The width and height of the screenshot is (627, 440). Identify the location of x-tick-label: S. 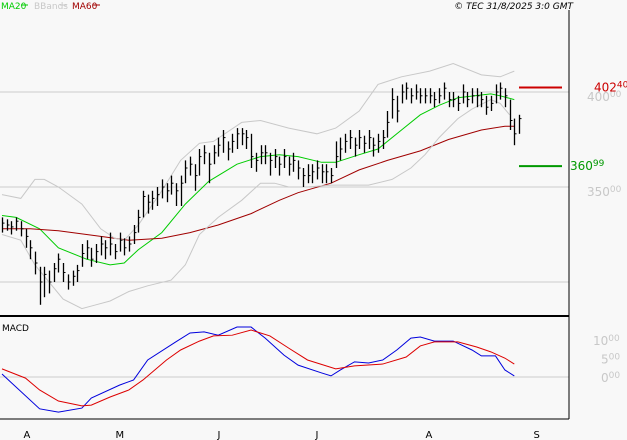
(537, 435).